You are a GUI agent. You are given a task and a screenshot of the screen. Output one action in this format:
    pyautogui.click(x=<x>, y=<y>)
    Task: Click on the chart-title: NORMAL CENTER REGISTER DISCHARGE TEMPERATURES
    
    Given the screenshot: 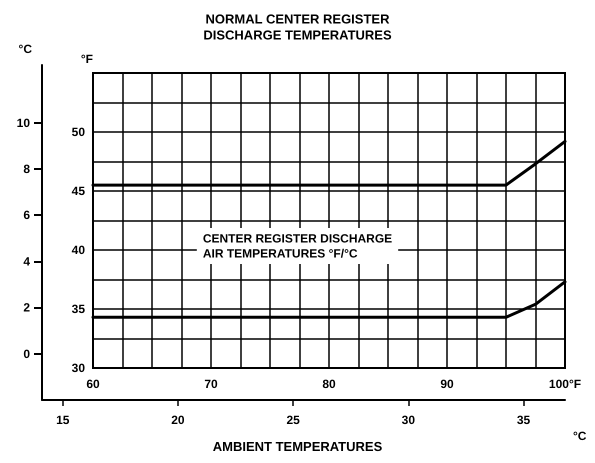 What is the action you would take?
    pyautogui.click(x=297, y=27)
    